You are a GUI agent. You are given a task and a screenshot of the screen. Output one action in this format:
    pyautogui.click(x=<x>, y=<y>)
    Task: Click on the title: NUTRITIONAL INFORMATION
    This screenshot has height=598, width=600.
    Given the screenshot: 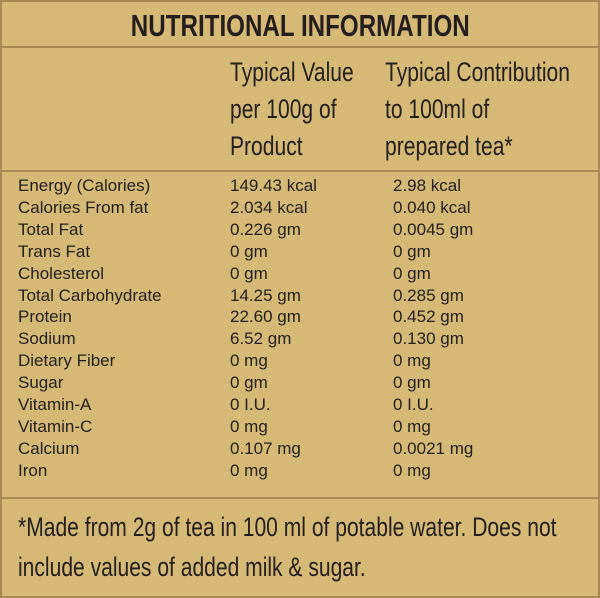 What is the action you would take?
    pyautogui.click(x=300, y=25)
    